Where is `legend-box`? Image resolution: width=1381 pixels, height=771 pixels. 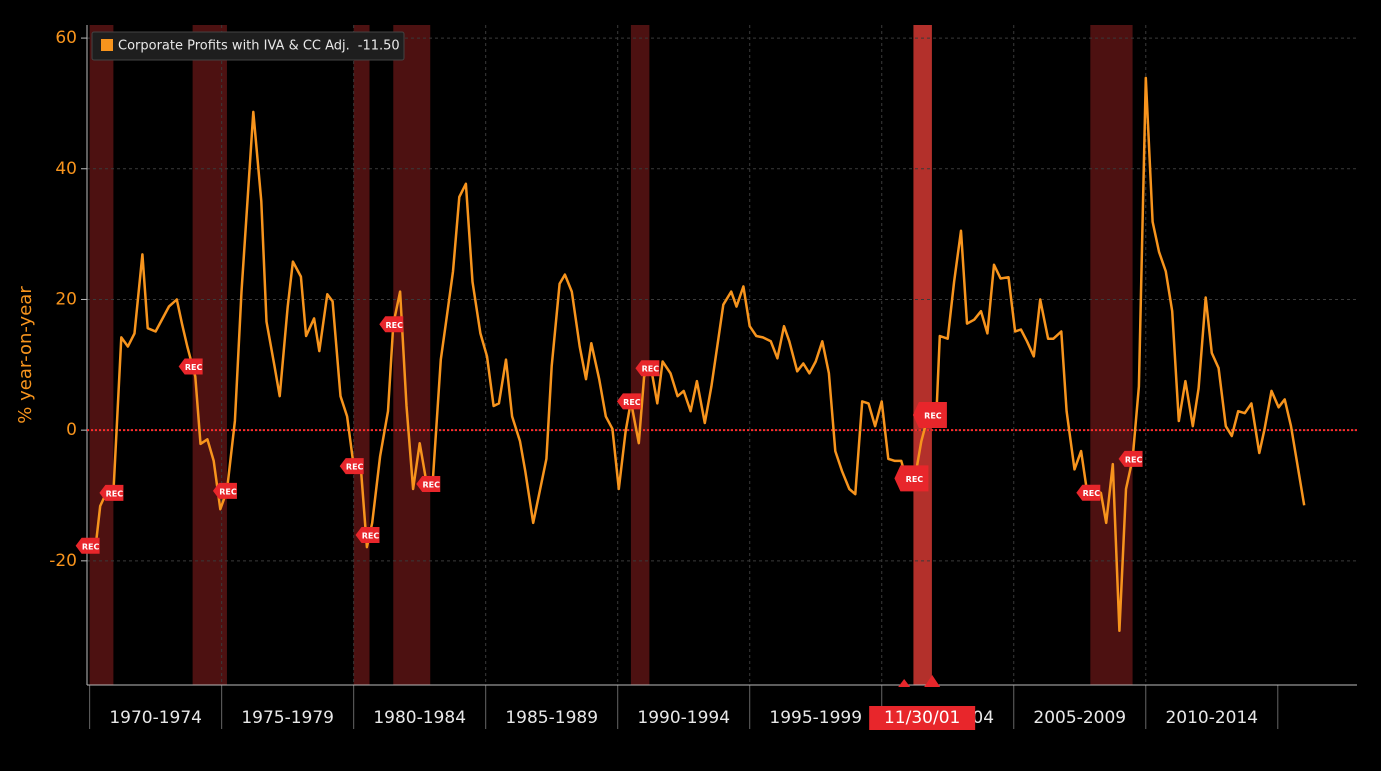 legend-box is located at coordinates (248, 46).